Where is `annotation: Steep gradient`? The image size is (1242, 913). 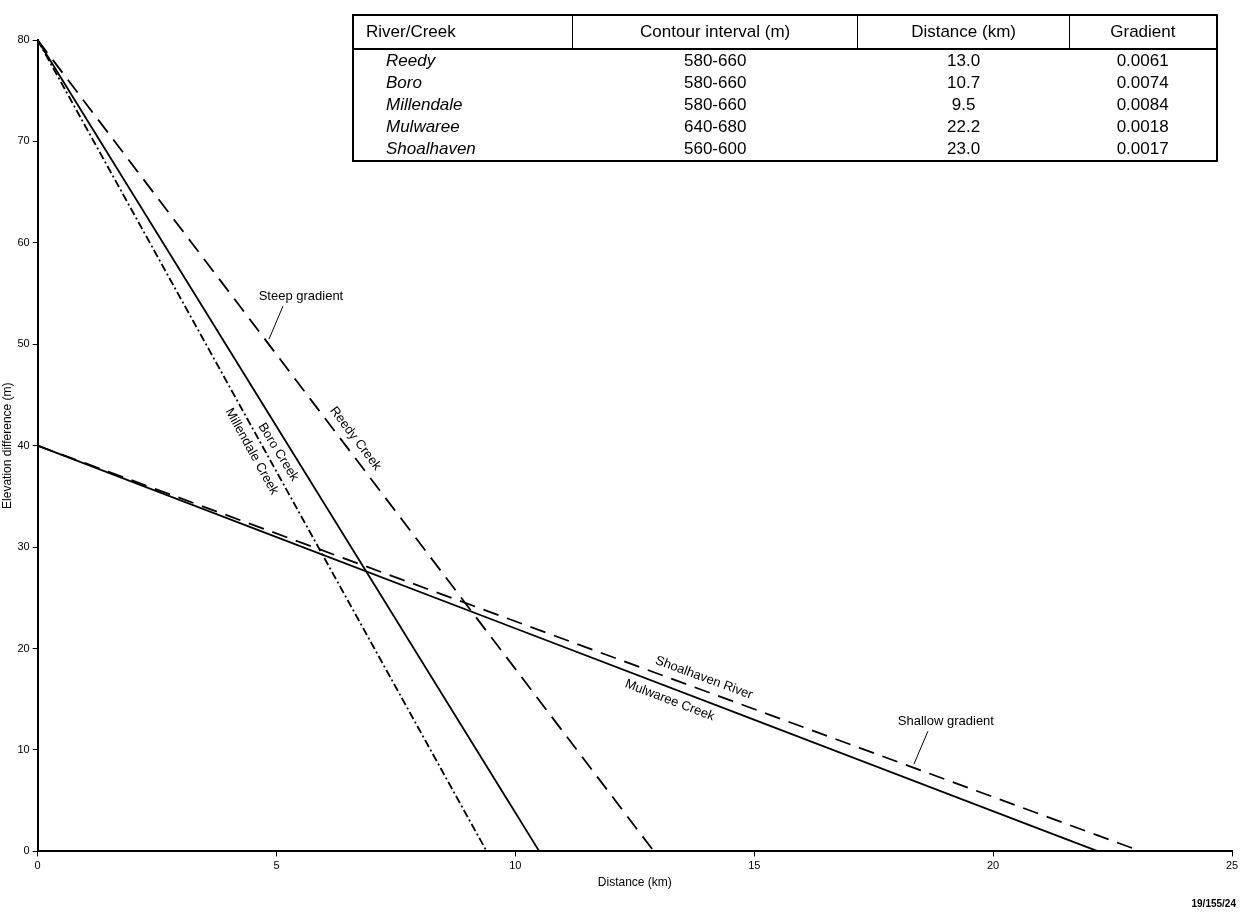
annotation: Steep gradient is located at coordinates (301, 295).